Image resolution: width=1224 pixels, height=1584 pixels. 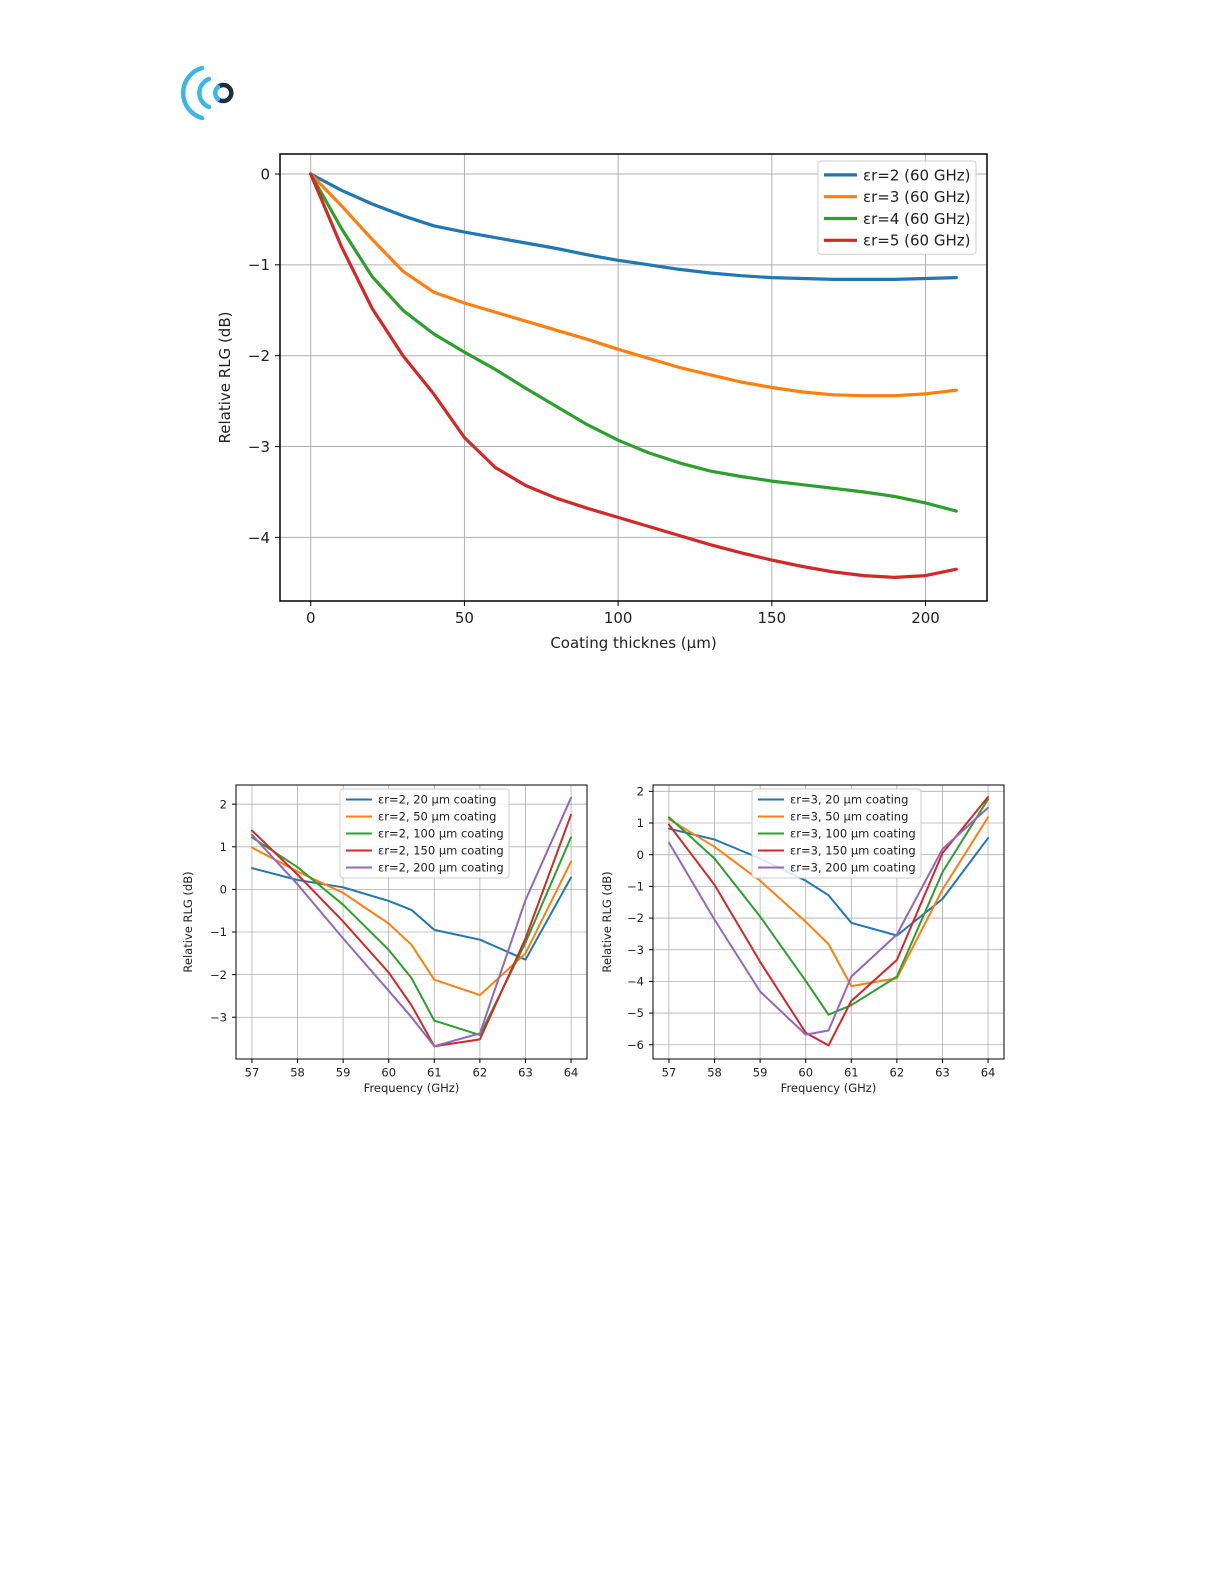 I want to click on legend-label: εr=2 (60 GHz), so click(x=917, y=175).